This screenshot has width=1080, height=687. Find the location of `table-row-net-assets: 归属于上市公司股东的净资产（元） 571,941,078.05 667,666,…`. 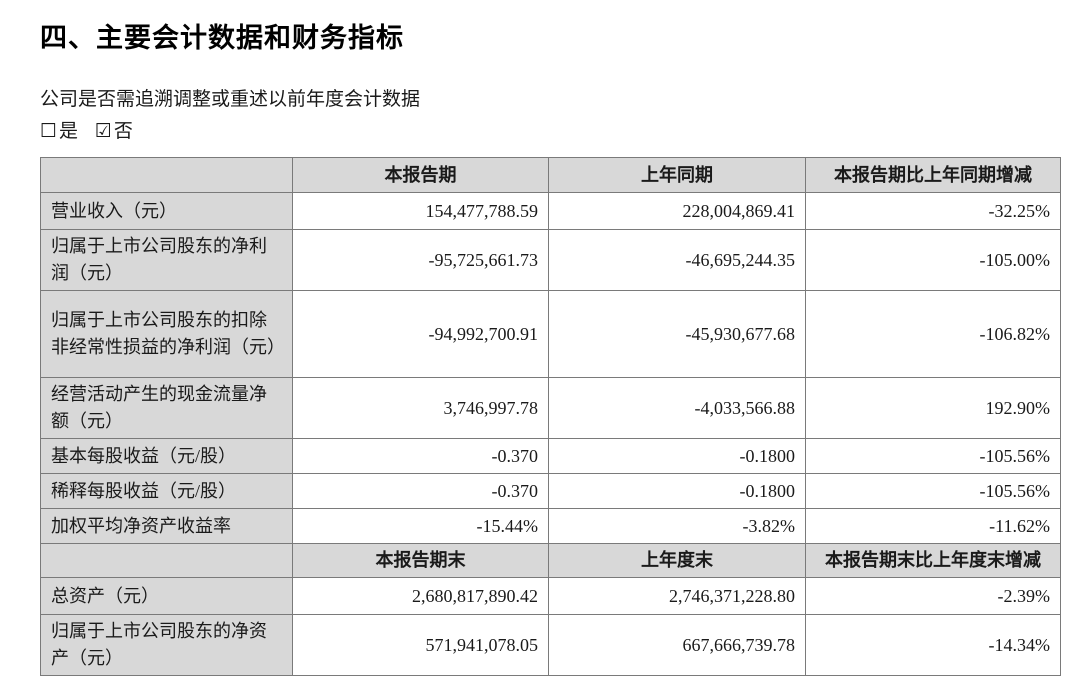

table-row-net-assets: 归属于上市公司股东的净资产（元） 571,941,078.05 667,666,… is located at coordinates (550, 645).